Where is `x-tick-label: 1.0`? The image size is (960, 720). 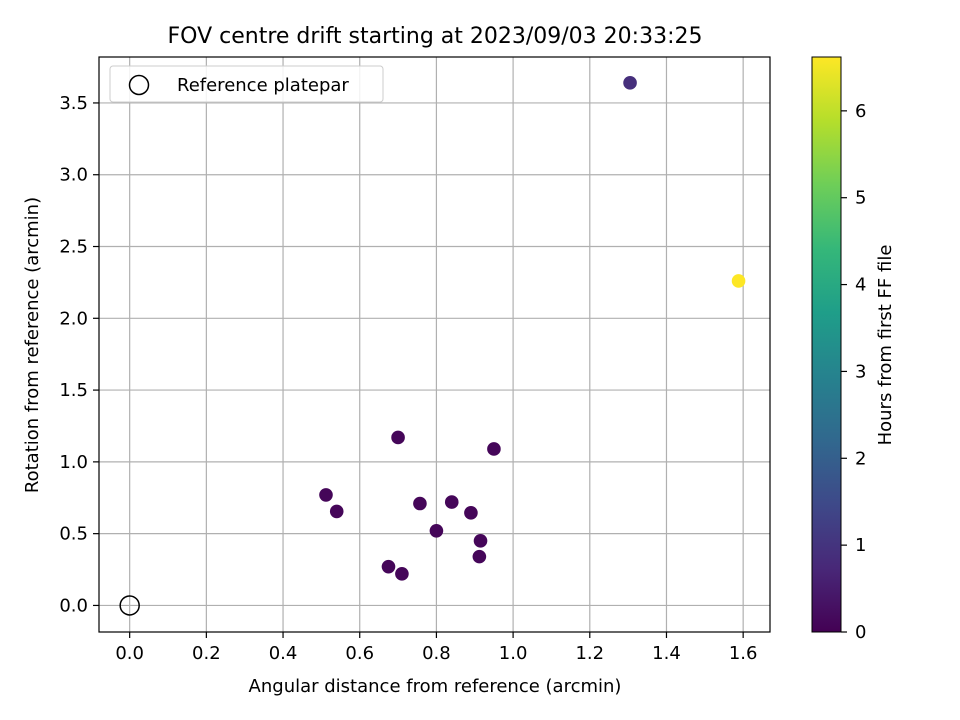
x-tick-label: 1.0 is located at coordinates (513, 653).